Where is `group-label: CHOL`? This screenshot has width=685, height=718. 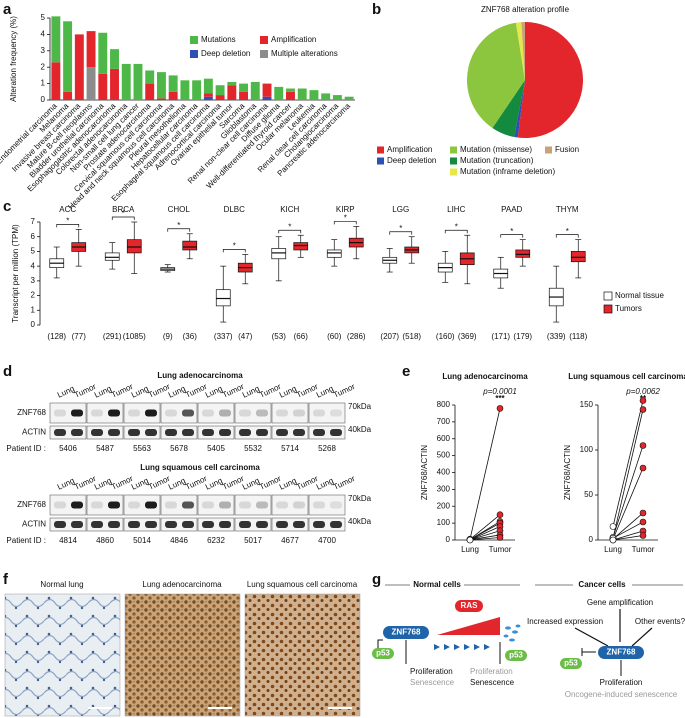
group-label: CHOL is located at coordinates (179, 209).